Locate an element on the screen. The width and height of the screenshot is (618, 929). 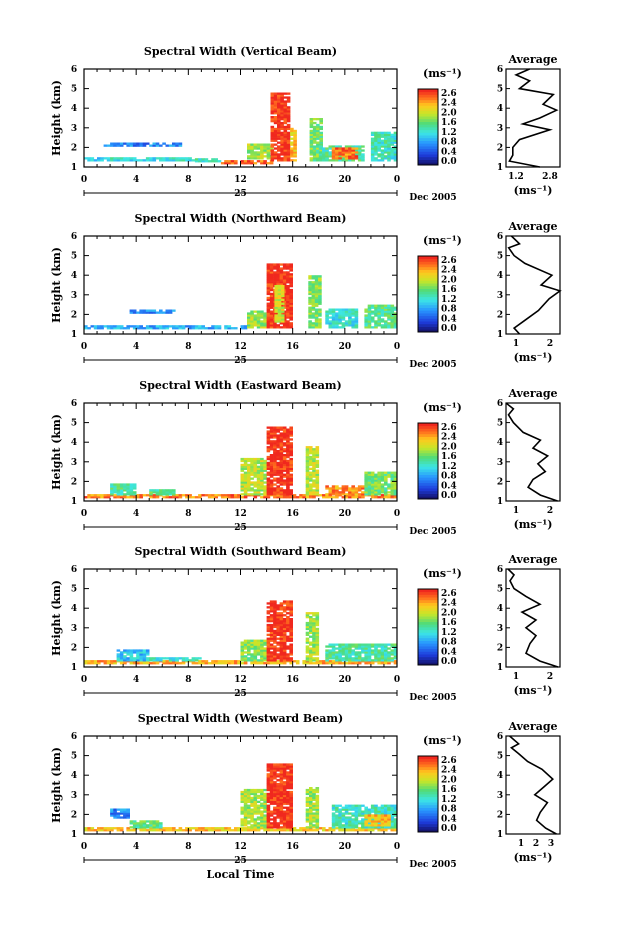
colorbar-tick-label: 0.0 is located at coordinates (449, 329).